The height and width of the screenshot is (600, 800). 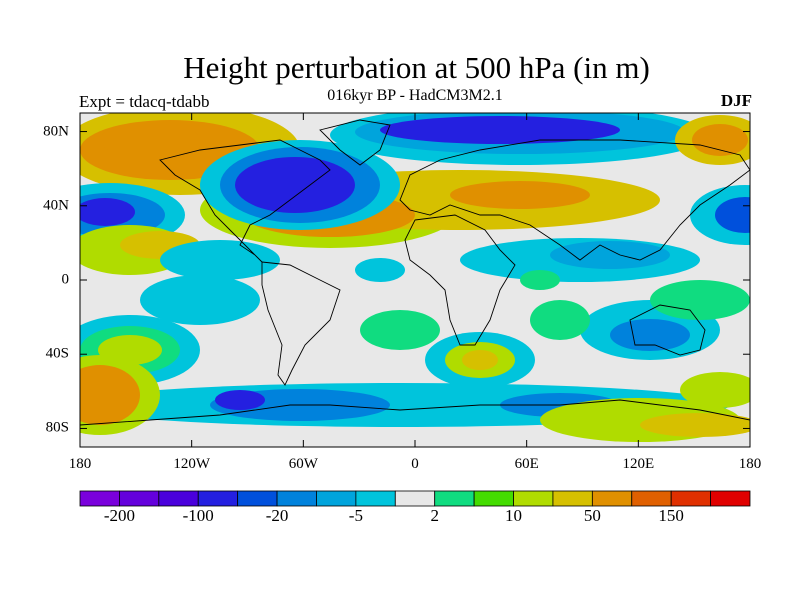 I want to click on coast-north-america, so click(x=245, y=201).